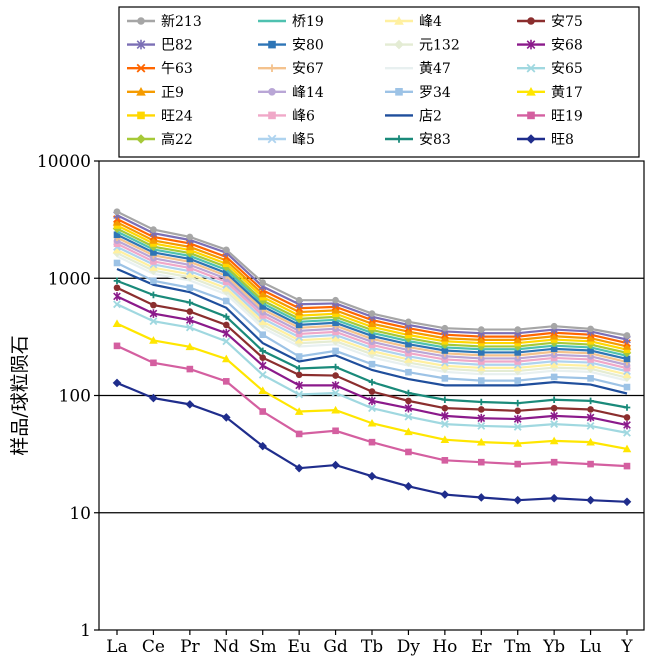  I want to click on legend-label: 元132, so click(439, 46).